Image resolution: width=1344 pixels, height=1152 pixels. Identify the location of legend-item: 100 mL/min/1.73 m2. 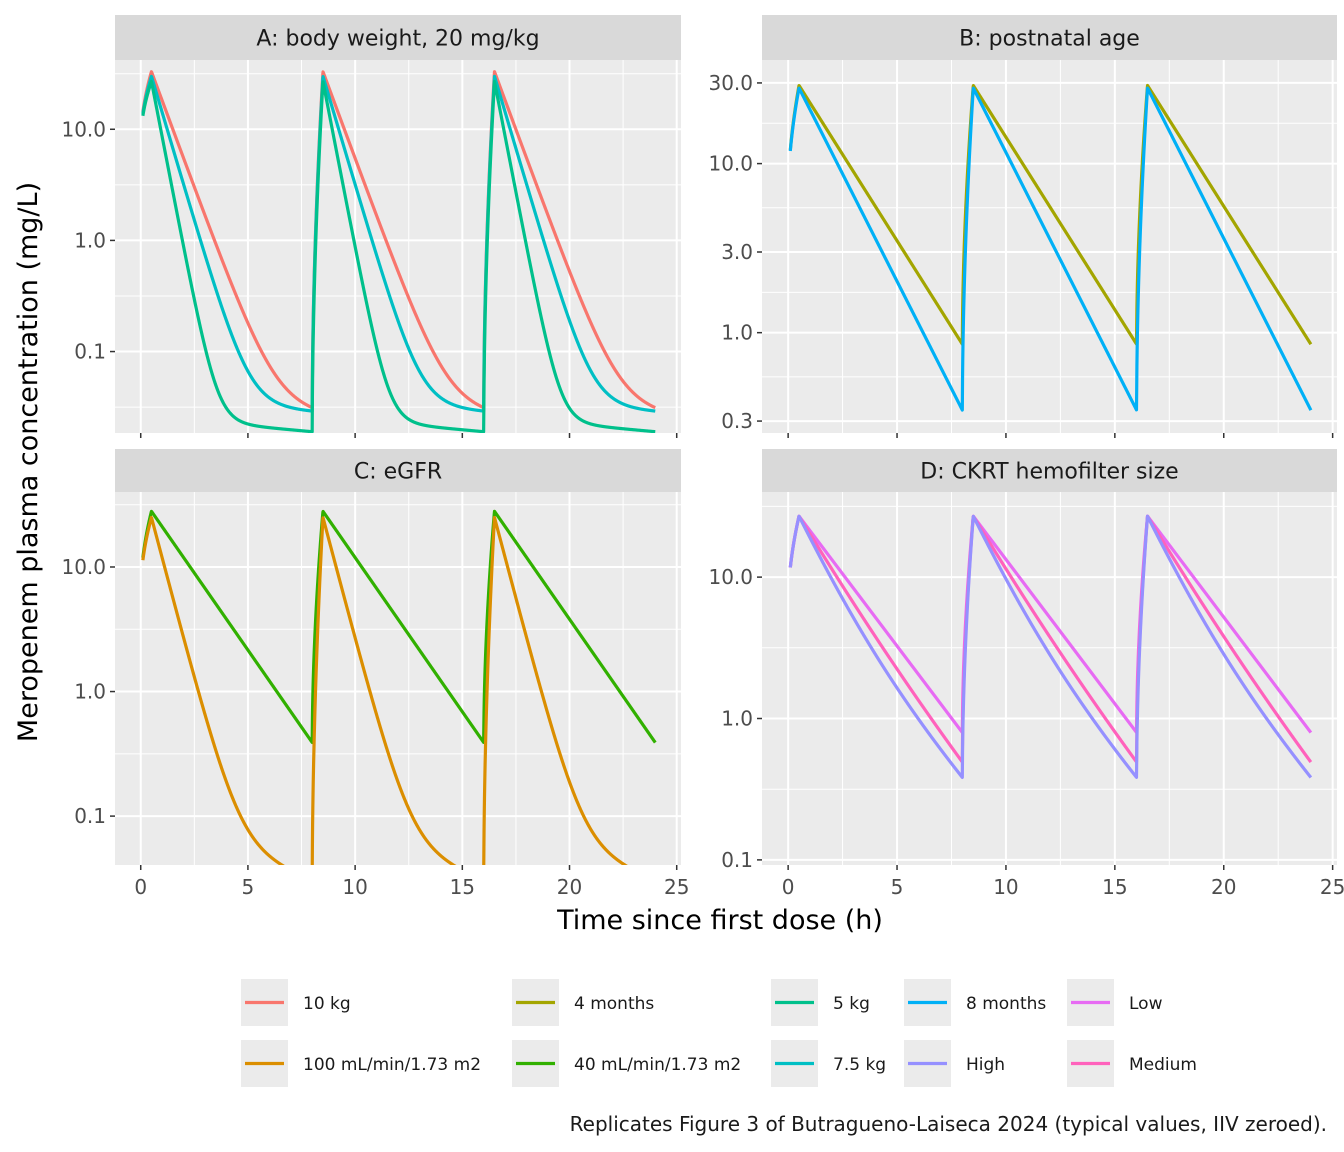
(361, 1063).